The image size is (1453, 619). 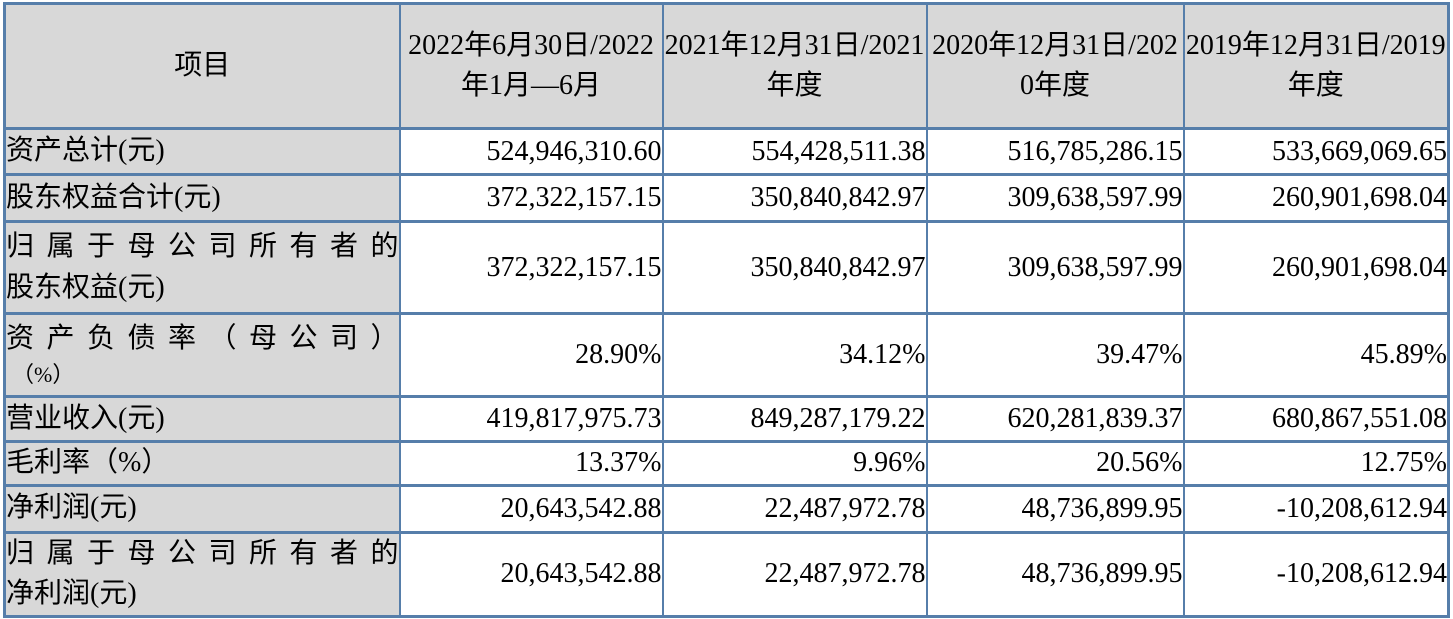 What do you see at coordinates (202, 419) in the screenshot?
I see `row-label: 营业收入(元)` at bounding box center [202, 419].